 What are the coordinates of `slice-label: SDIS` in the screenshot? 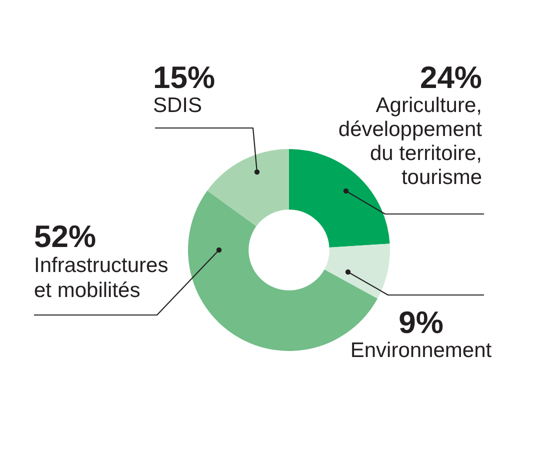 It's located at (177, 105).